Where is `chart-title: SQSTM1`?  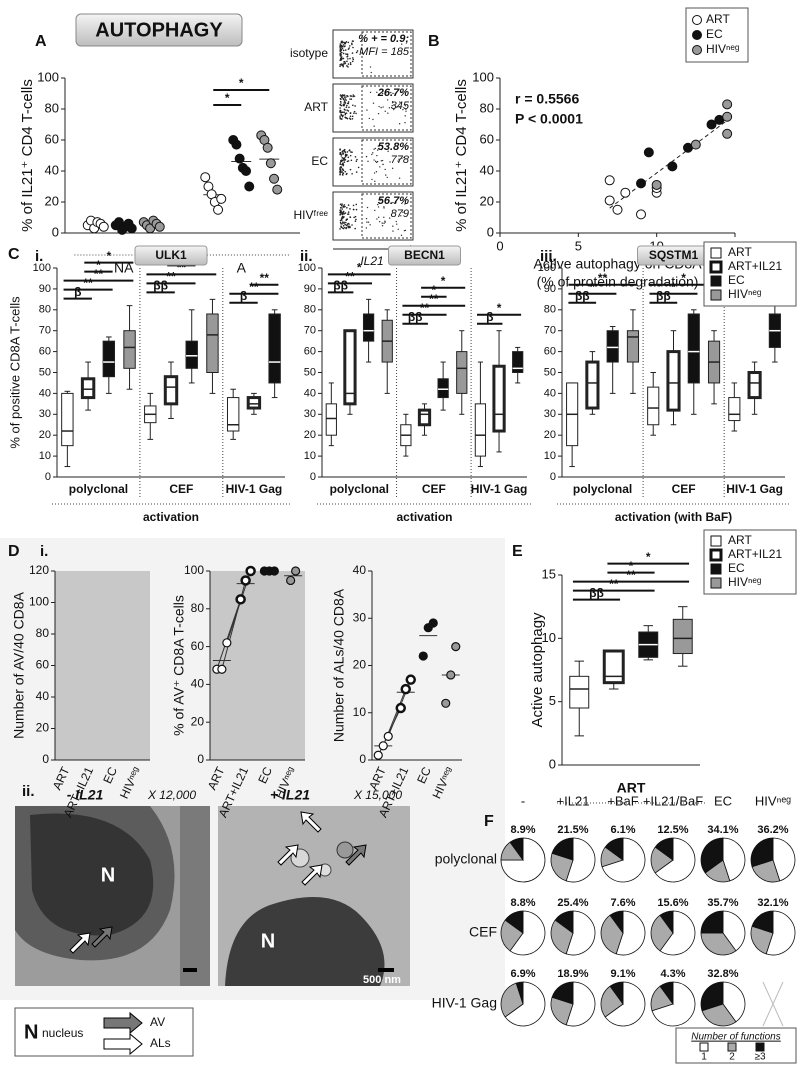 chart-title: SQSTM1 is located at coordinates (674, 255).